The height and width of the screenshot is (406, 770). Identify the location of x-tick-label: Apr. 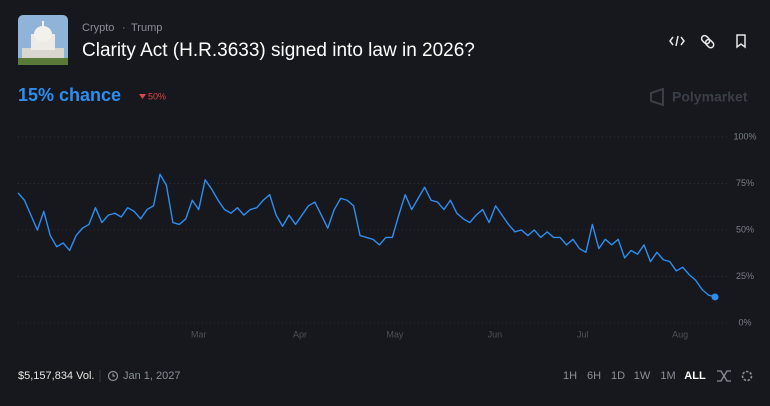
(300, 334).